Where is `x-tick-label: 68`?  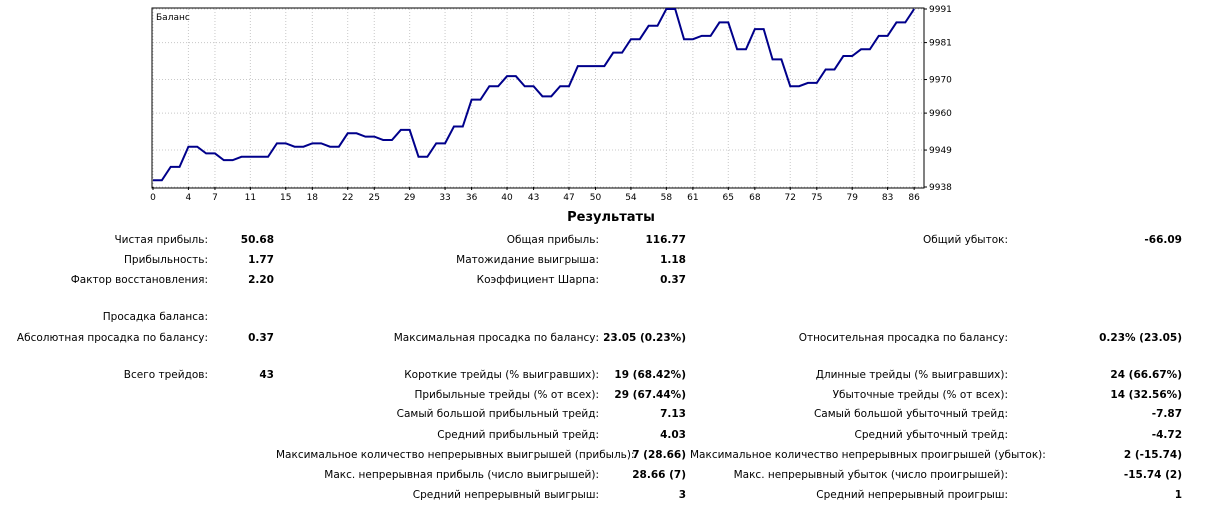 x-tick-label: 68 is located at coordinates (755, 198).